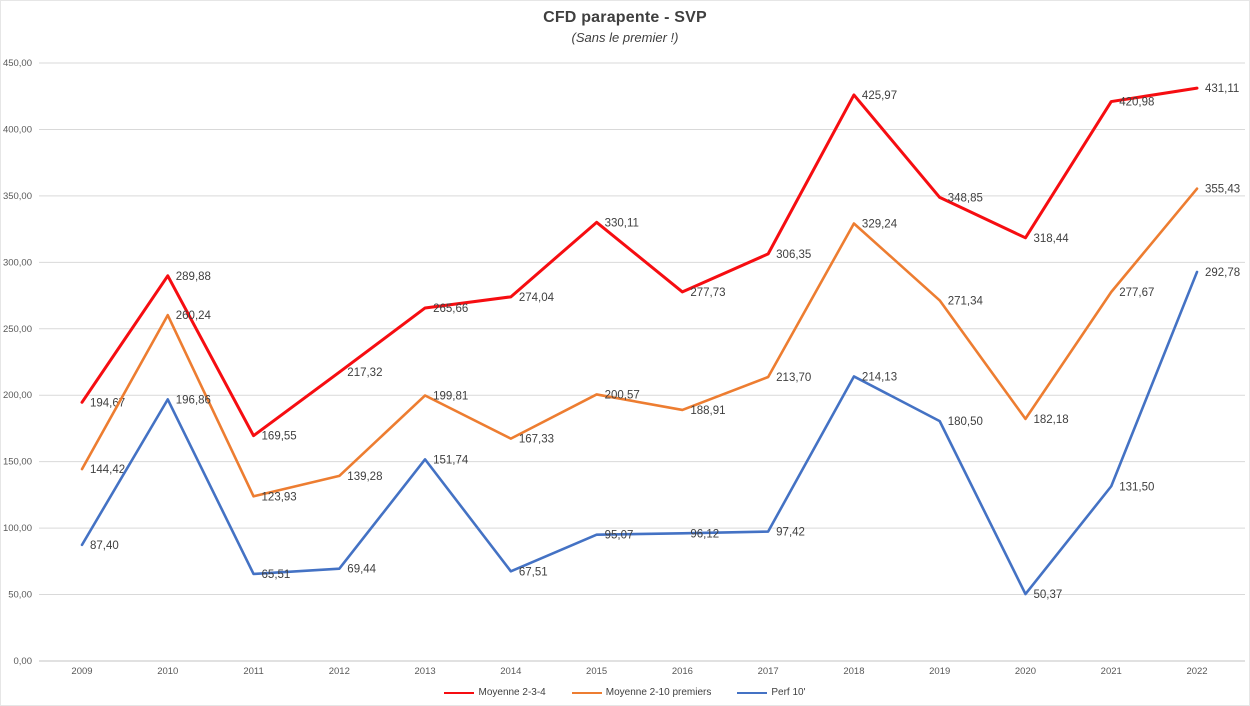 Image resolution: width=1250 pixels, height=706 pixels. Describe the element at coordinates (658, 692) in the screenshot. I see `legend-label: Moyenne 2-10 premiers` at that location.